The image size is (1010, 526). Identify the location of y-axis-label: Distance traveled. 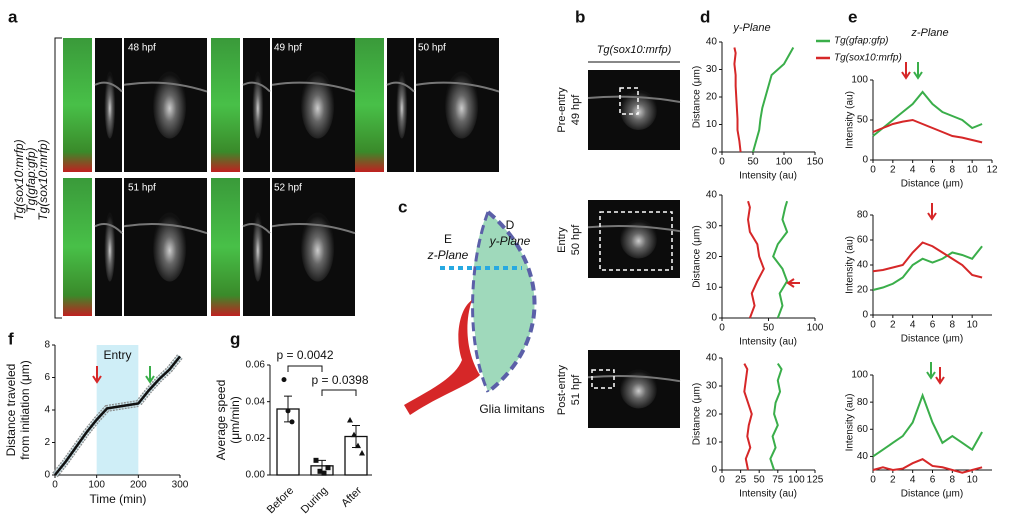
(11, 410).